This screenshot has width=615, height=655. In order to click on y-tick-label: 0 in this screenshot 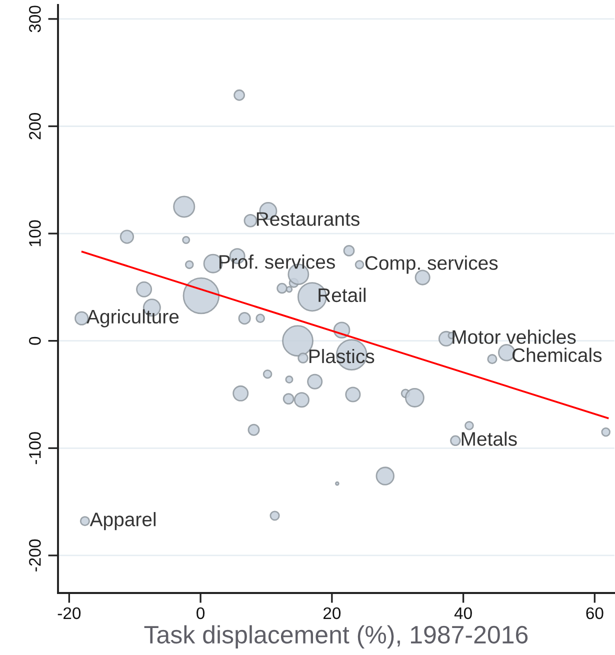, I will do `click(35, 340)`.